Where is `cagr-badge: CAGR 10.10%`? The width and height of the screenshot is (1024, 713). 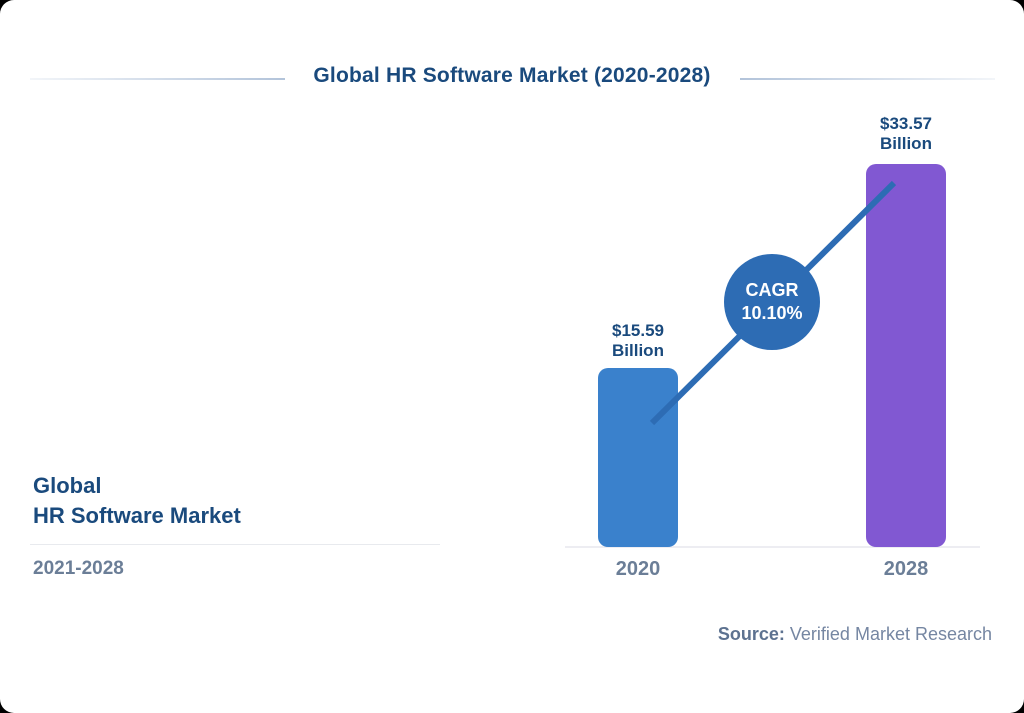
cagr-badge: CAGR 10.10% is located at coordinates (772, 302).